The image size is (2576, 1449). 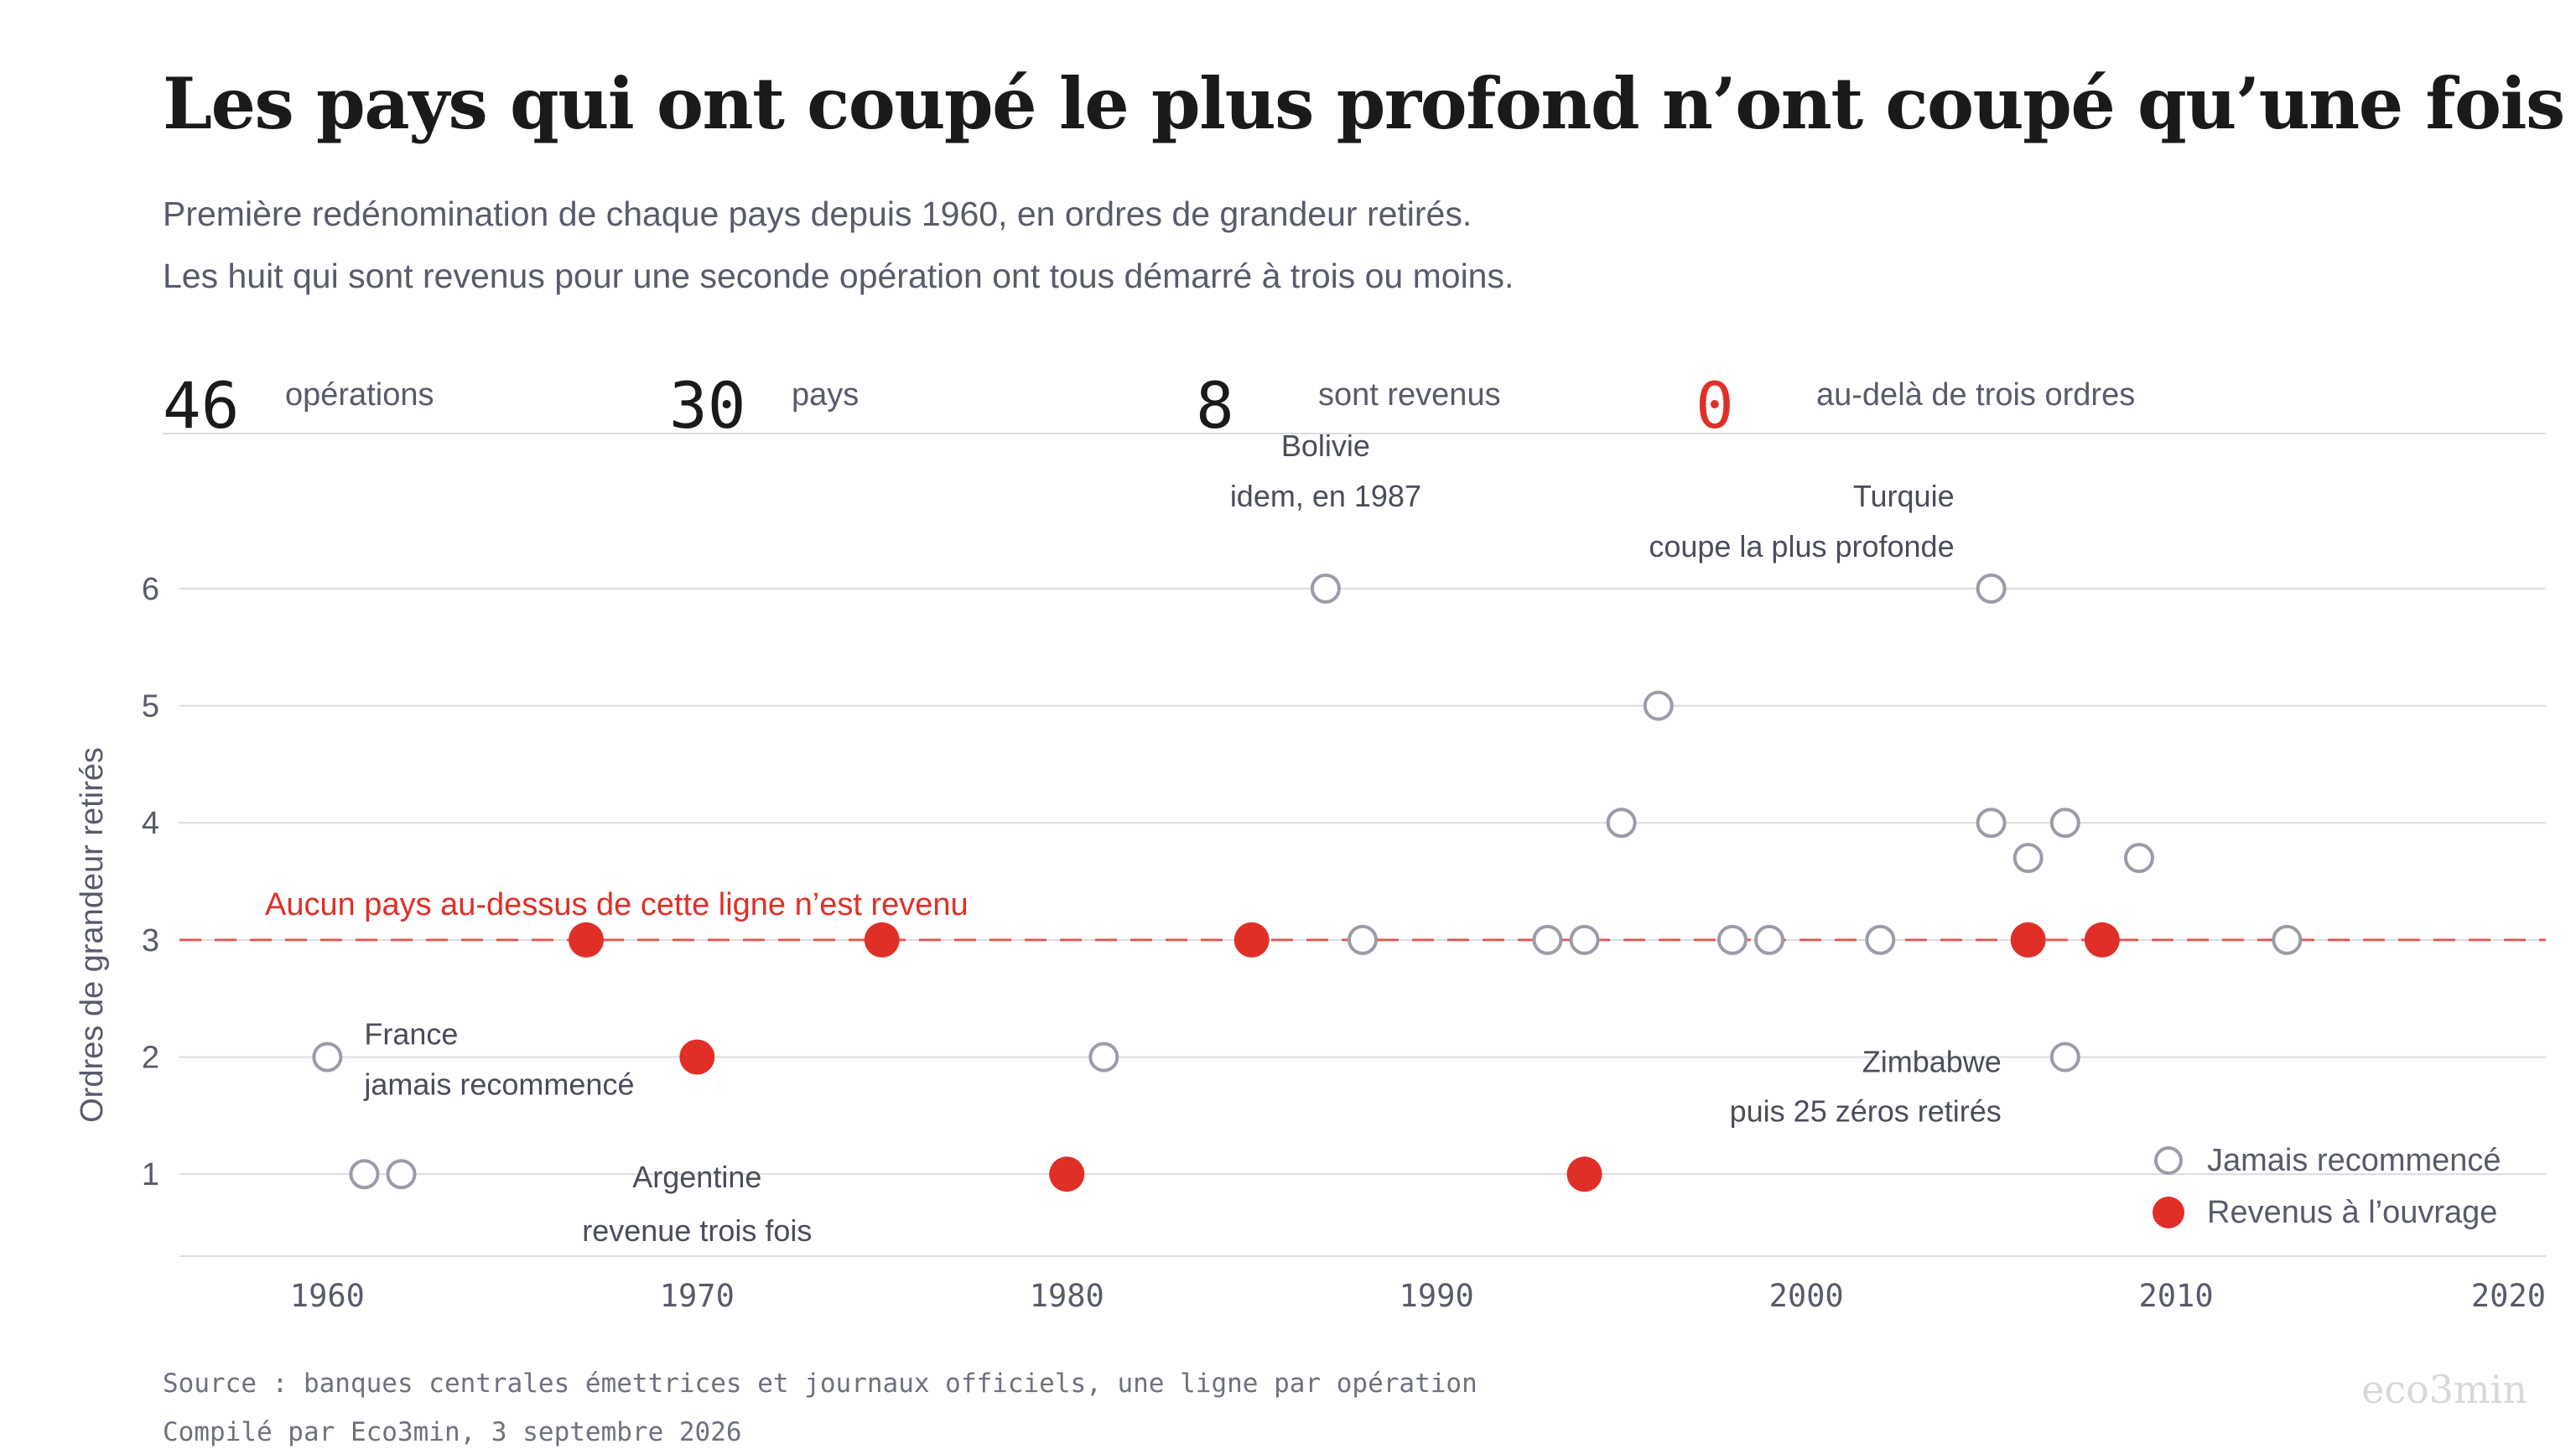 What do you see at coordinates (2352, 1212) in the screenshot?
I see `legend-returned-label: Revenus à l’ouvrage` at bounding box center [2352, 1212].